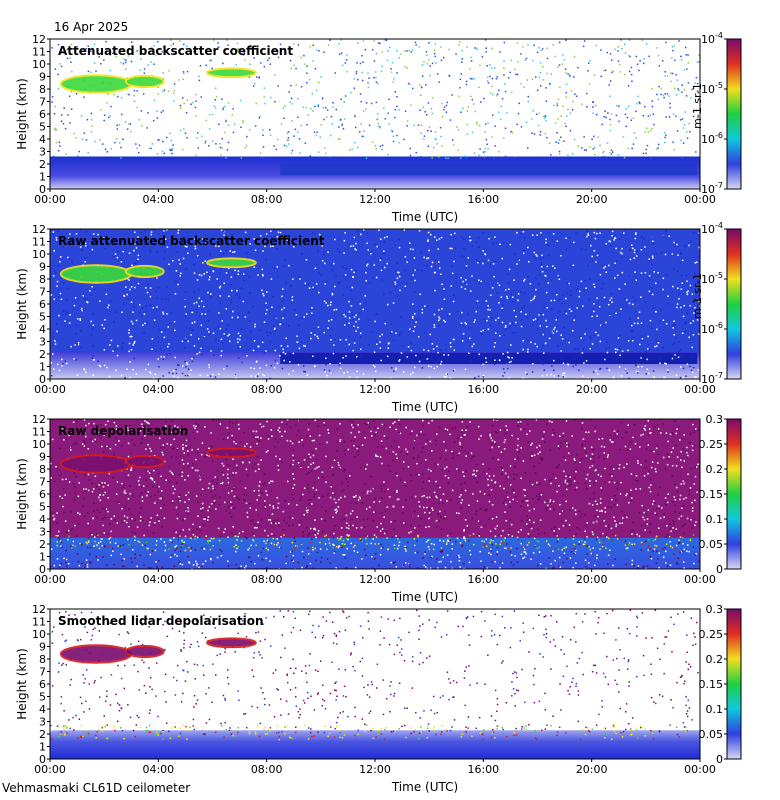 Image resolution: width=780 pixels, height=800 pixels. What do you see at coordinates (375, 553) in the screenshot?
I see `boundary-layer` at bounding box center [375, 553].